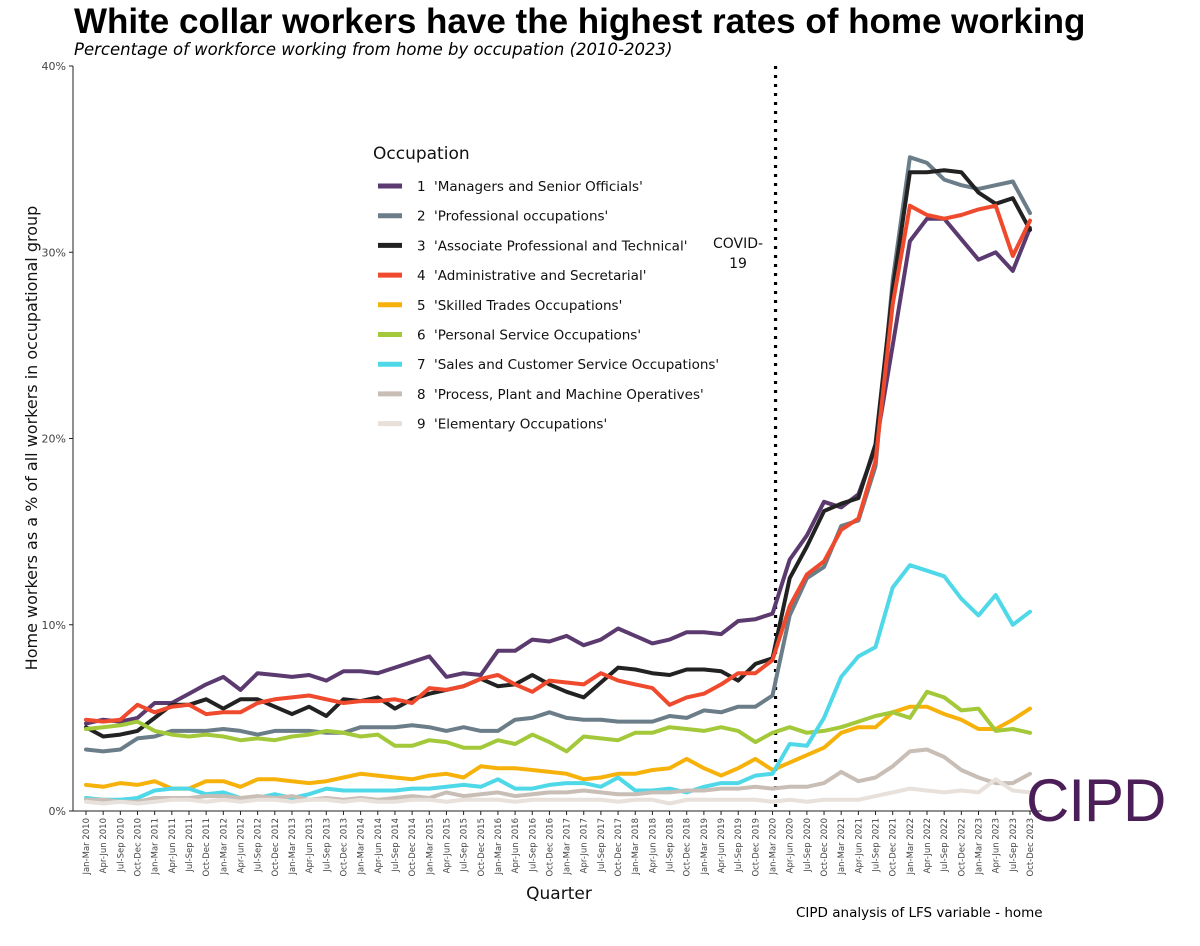  I want to click on x-tick-label: Oct-Dec 2022, so click(962, 847).